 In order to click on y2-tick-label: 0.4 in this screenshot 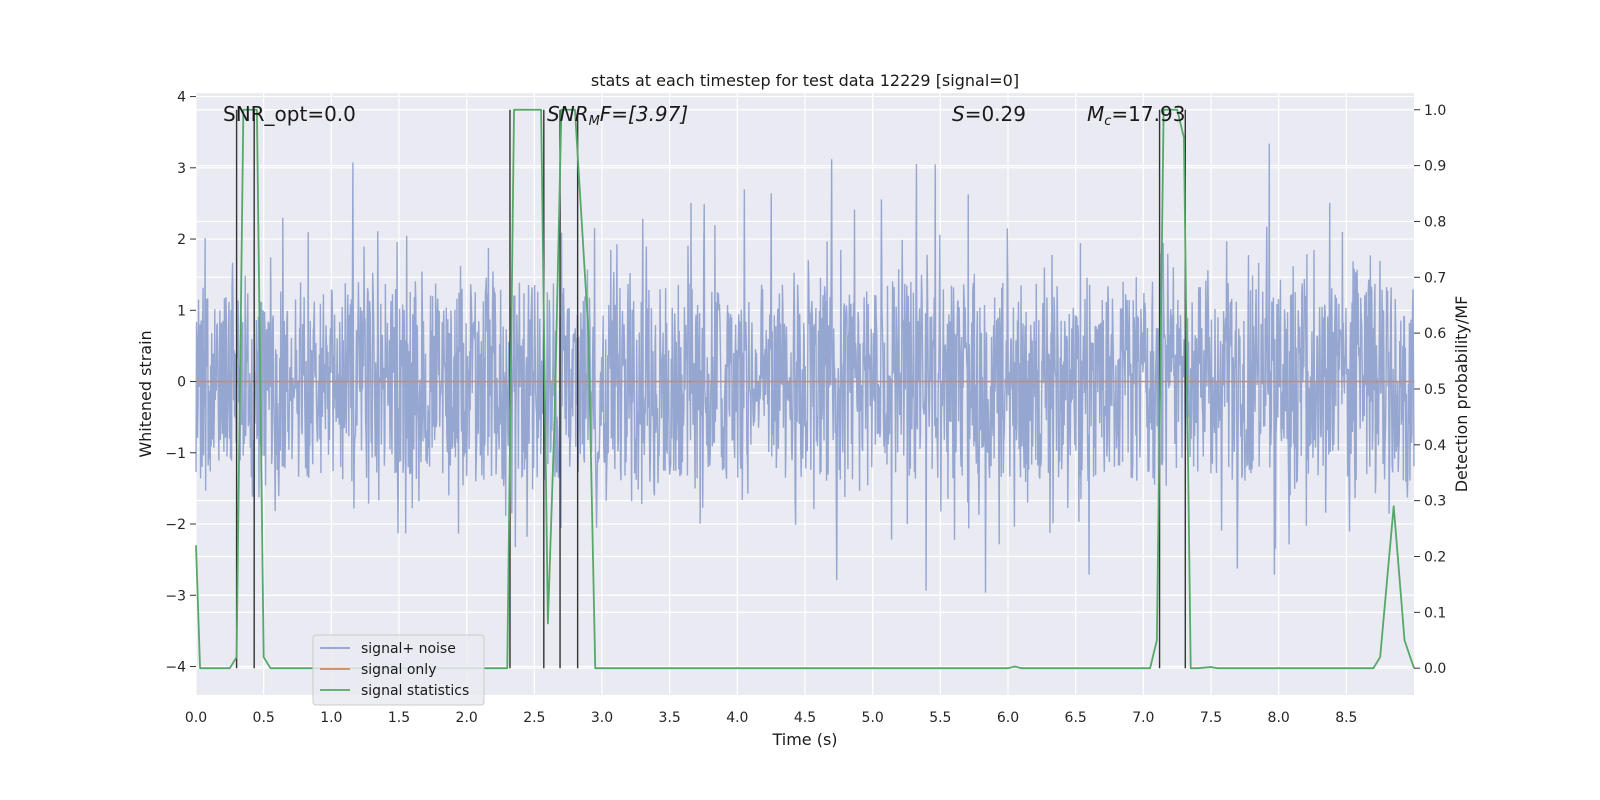, I will do `click(1435, 446)`.